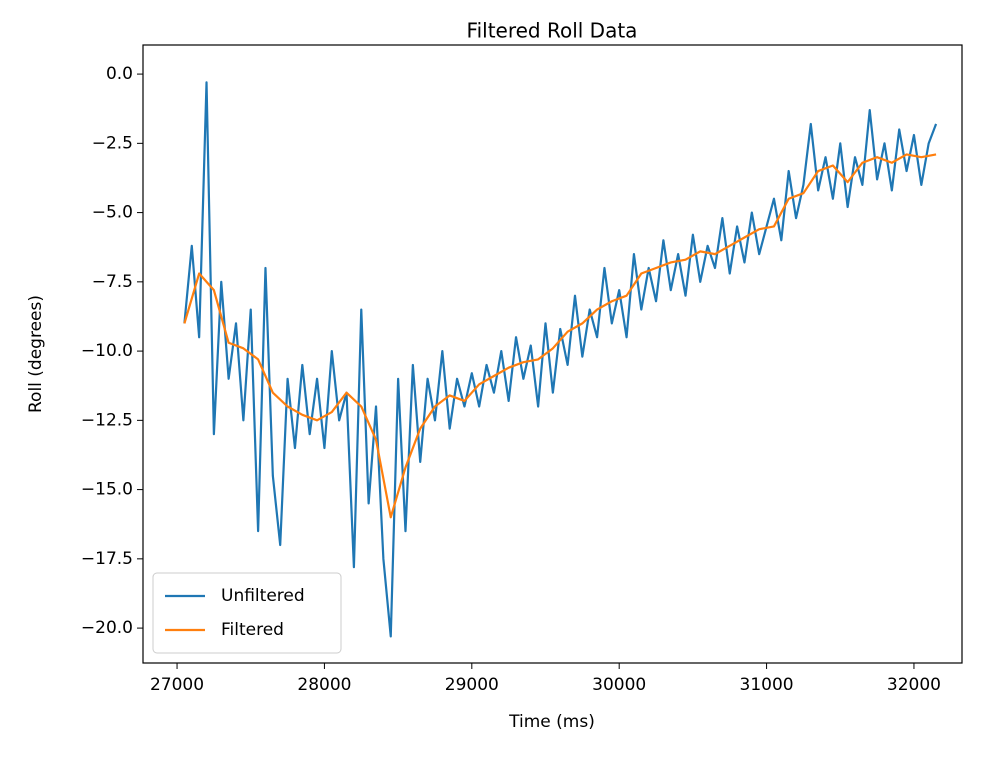 This screenshot has width=993, height=762. I want to click on x-tick-label: 30000, so click(619, 685).